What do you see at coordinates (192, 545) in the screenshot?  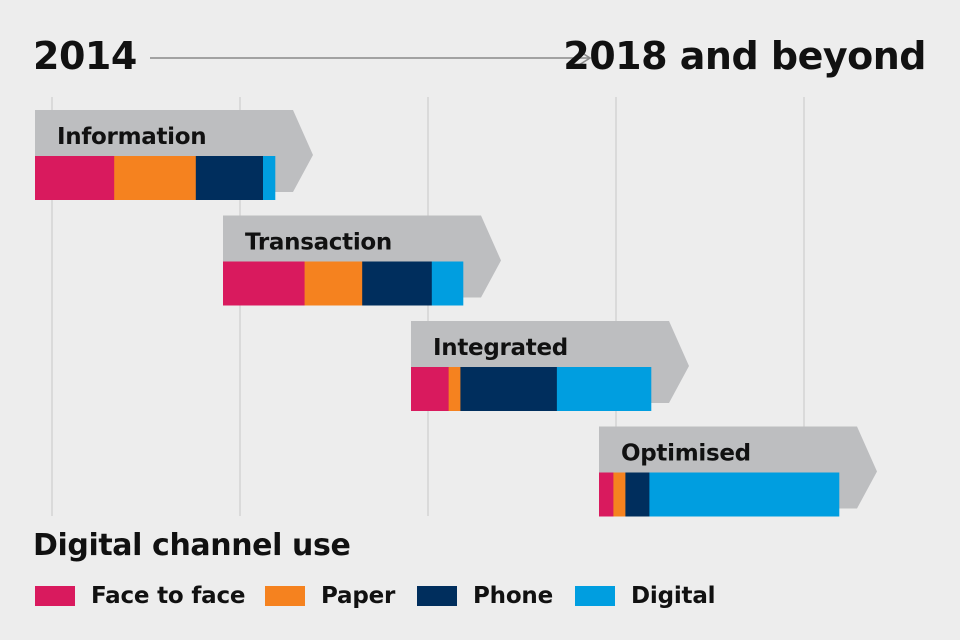 I see `legend-title: Digital channel use` at bounding box center [192, 545].